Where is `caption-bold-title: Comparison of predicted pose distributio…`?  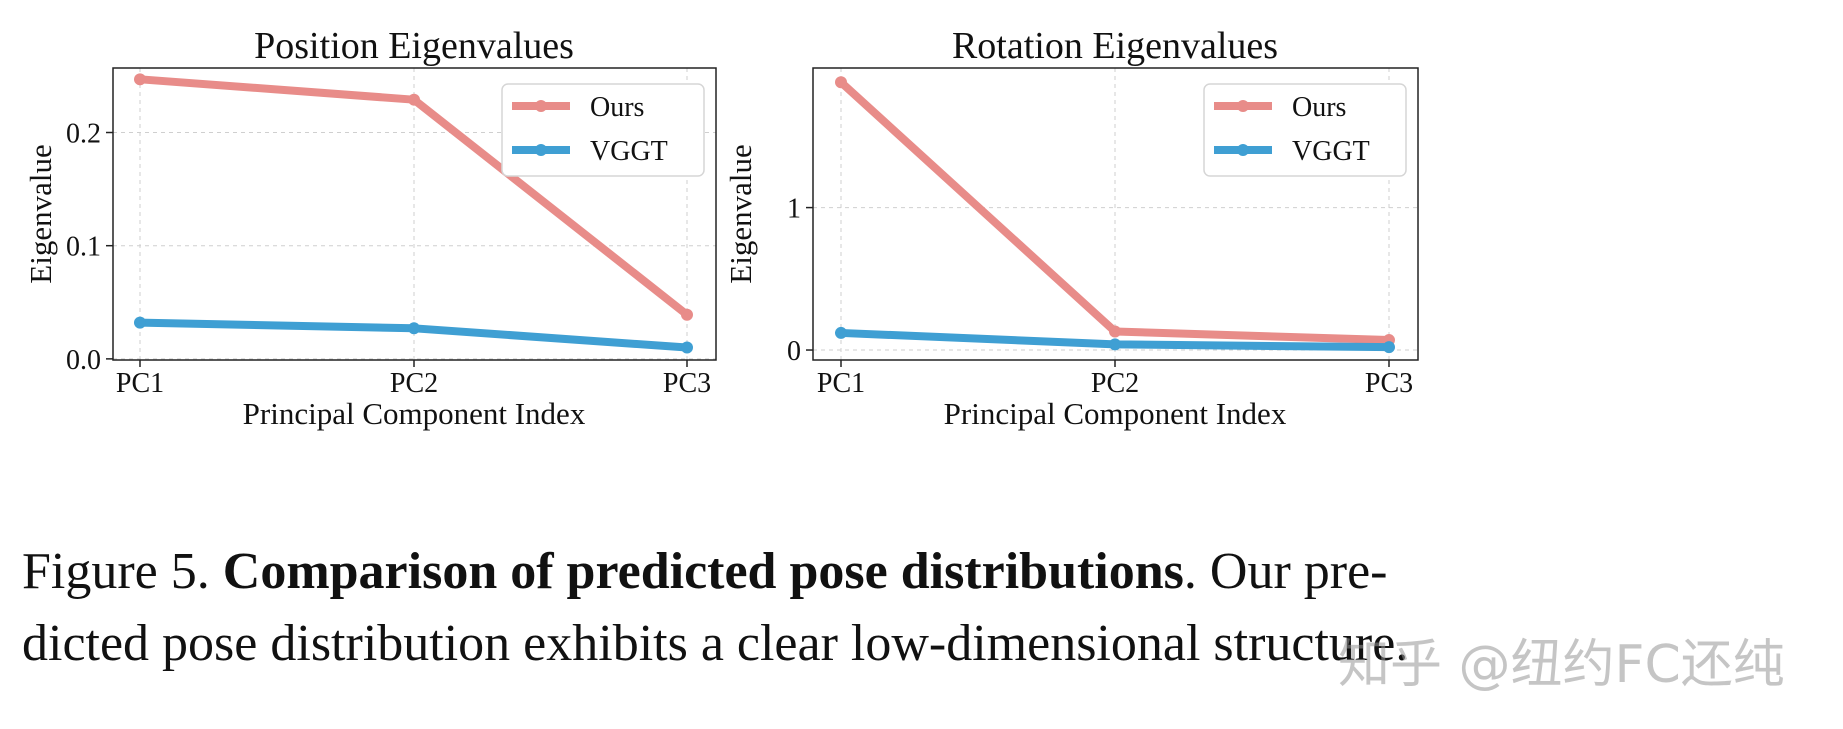 caption-bold-title: Comparison of predicted pose distributio… is located at coordinates (703, 571).